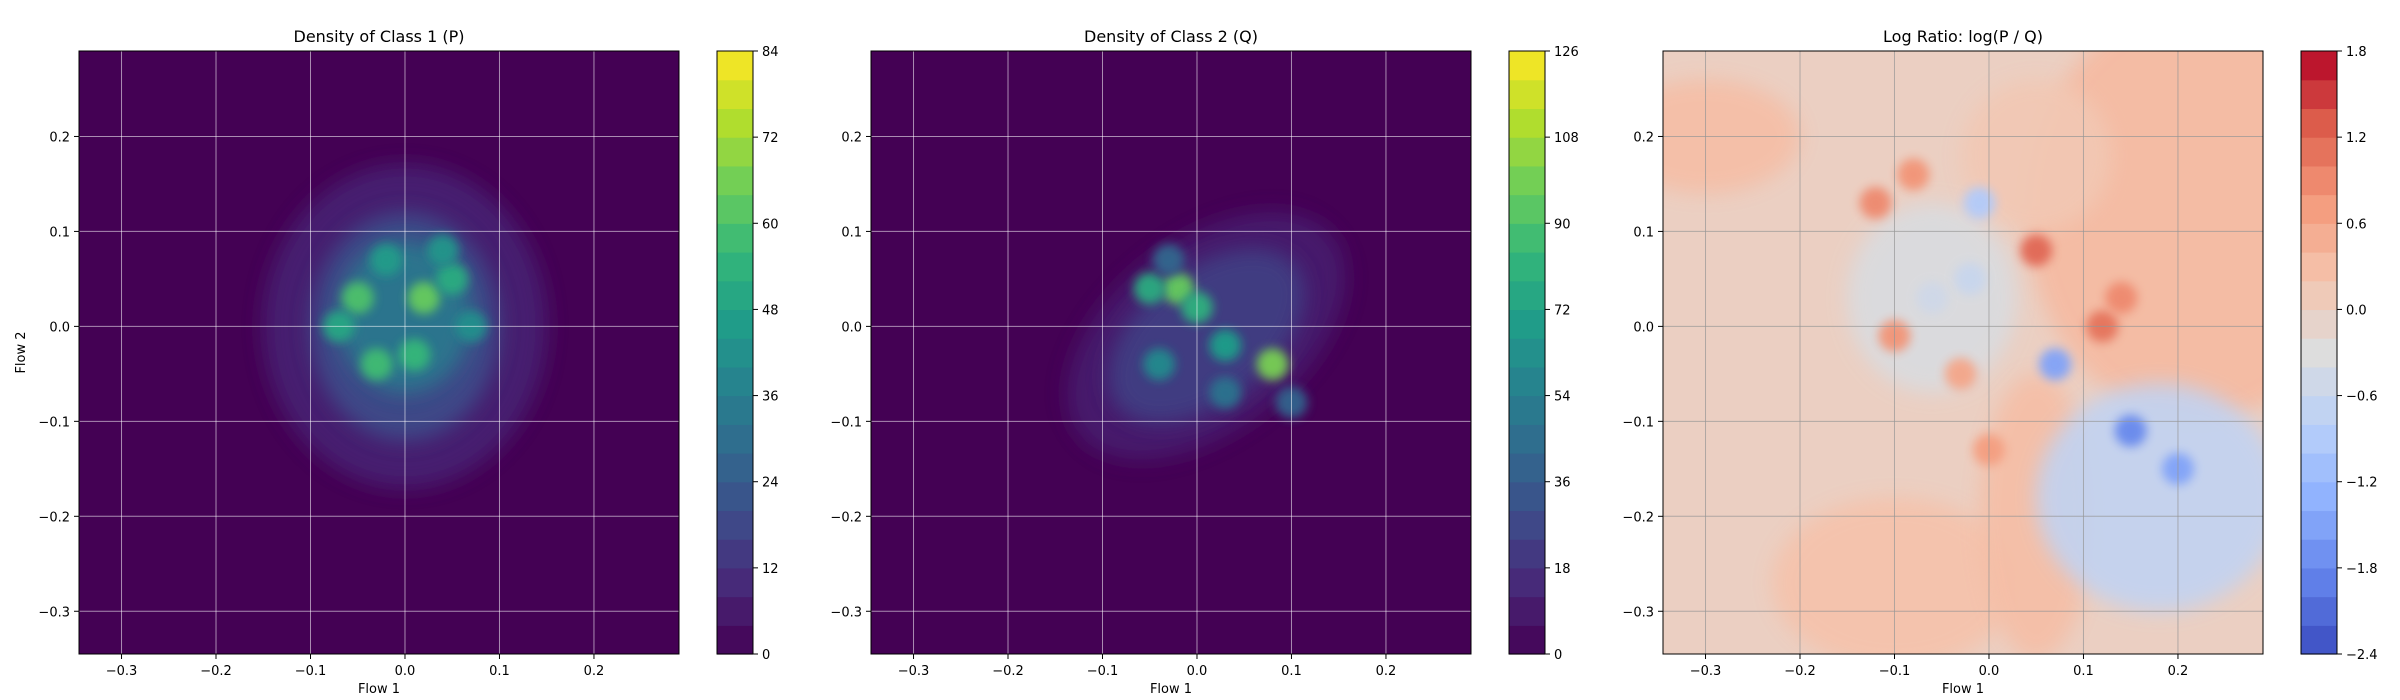  What do you see at coordinates (1963, 36) in the screenshot?
I see `chart-title: Log Ratio: log(P / Q)` at bounding box center [1963, 36].